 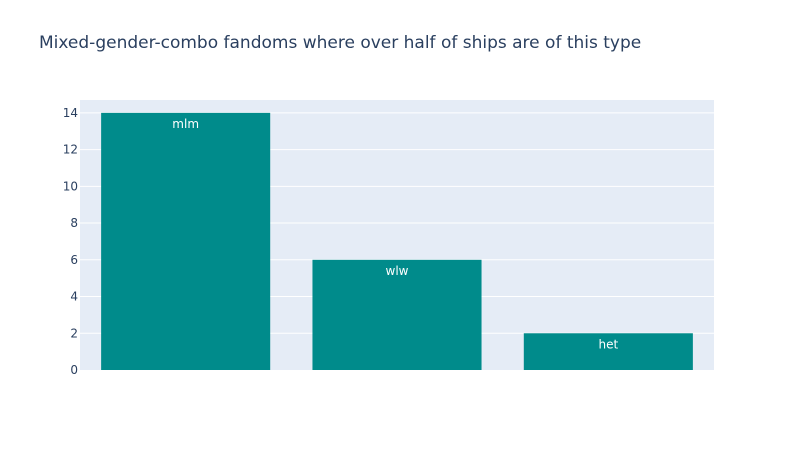 What do you see at coordinates (608, 344) in the screenshot?
I see `bar-label-het: het` at bounding box center [608, 344].